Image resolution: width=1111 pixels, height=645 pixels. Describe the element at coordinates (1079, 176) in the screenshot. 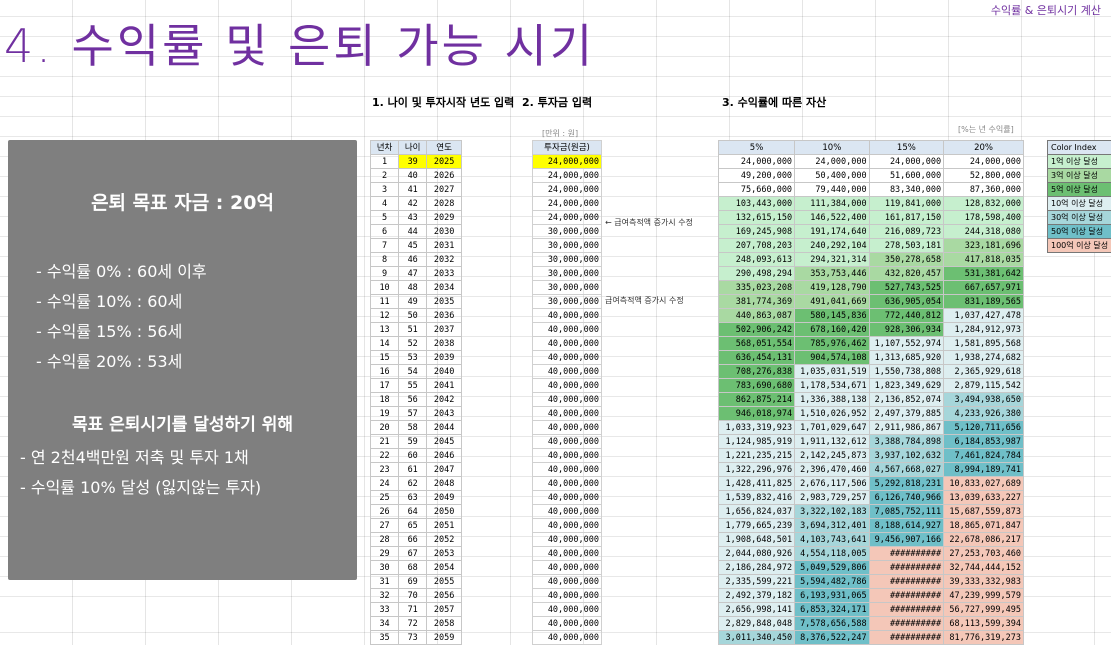

I see `color-index-item: 3억 이상 달성` at that location.